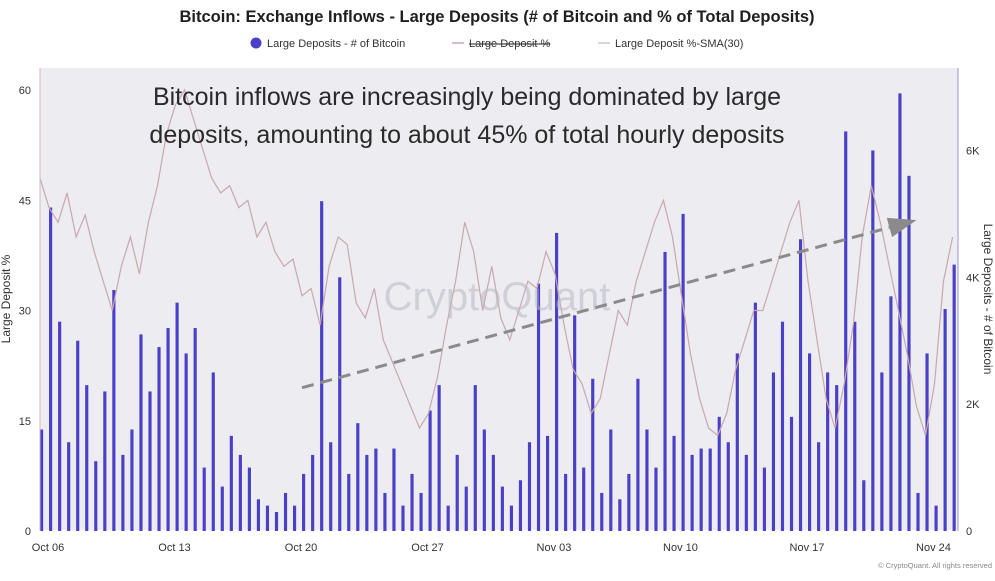  I want to click on y-left-tick: 30, so click(25, 312).